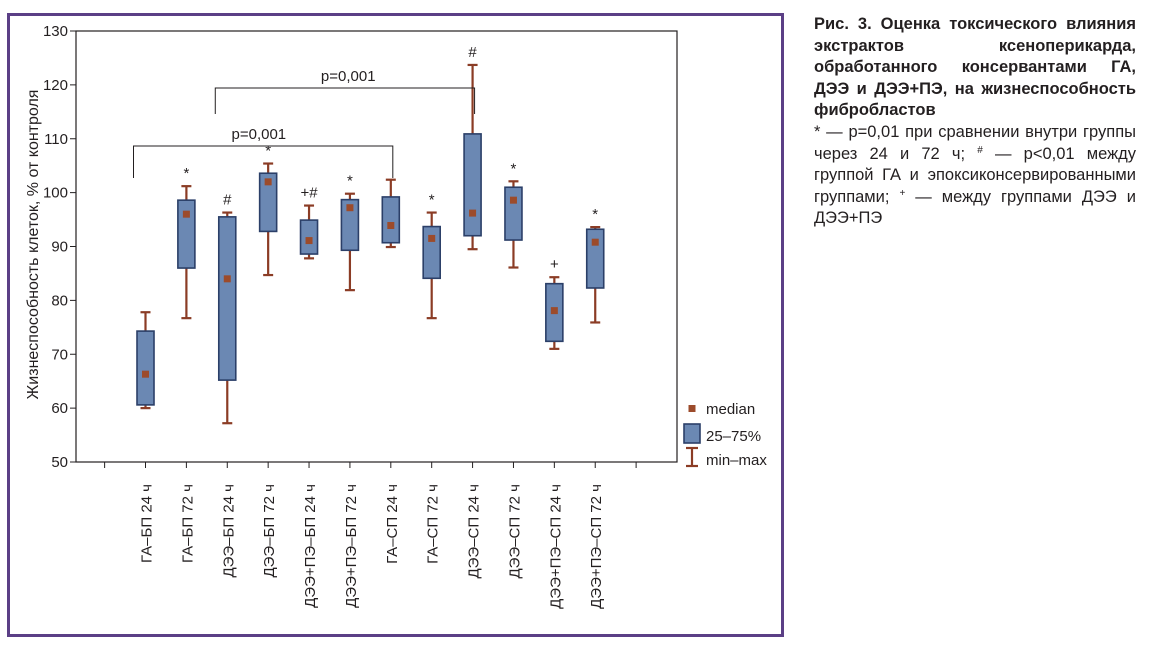 This screenshot has height=652, width=1154. I want to click on legend-whisker: min–max, so click(726, 457).